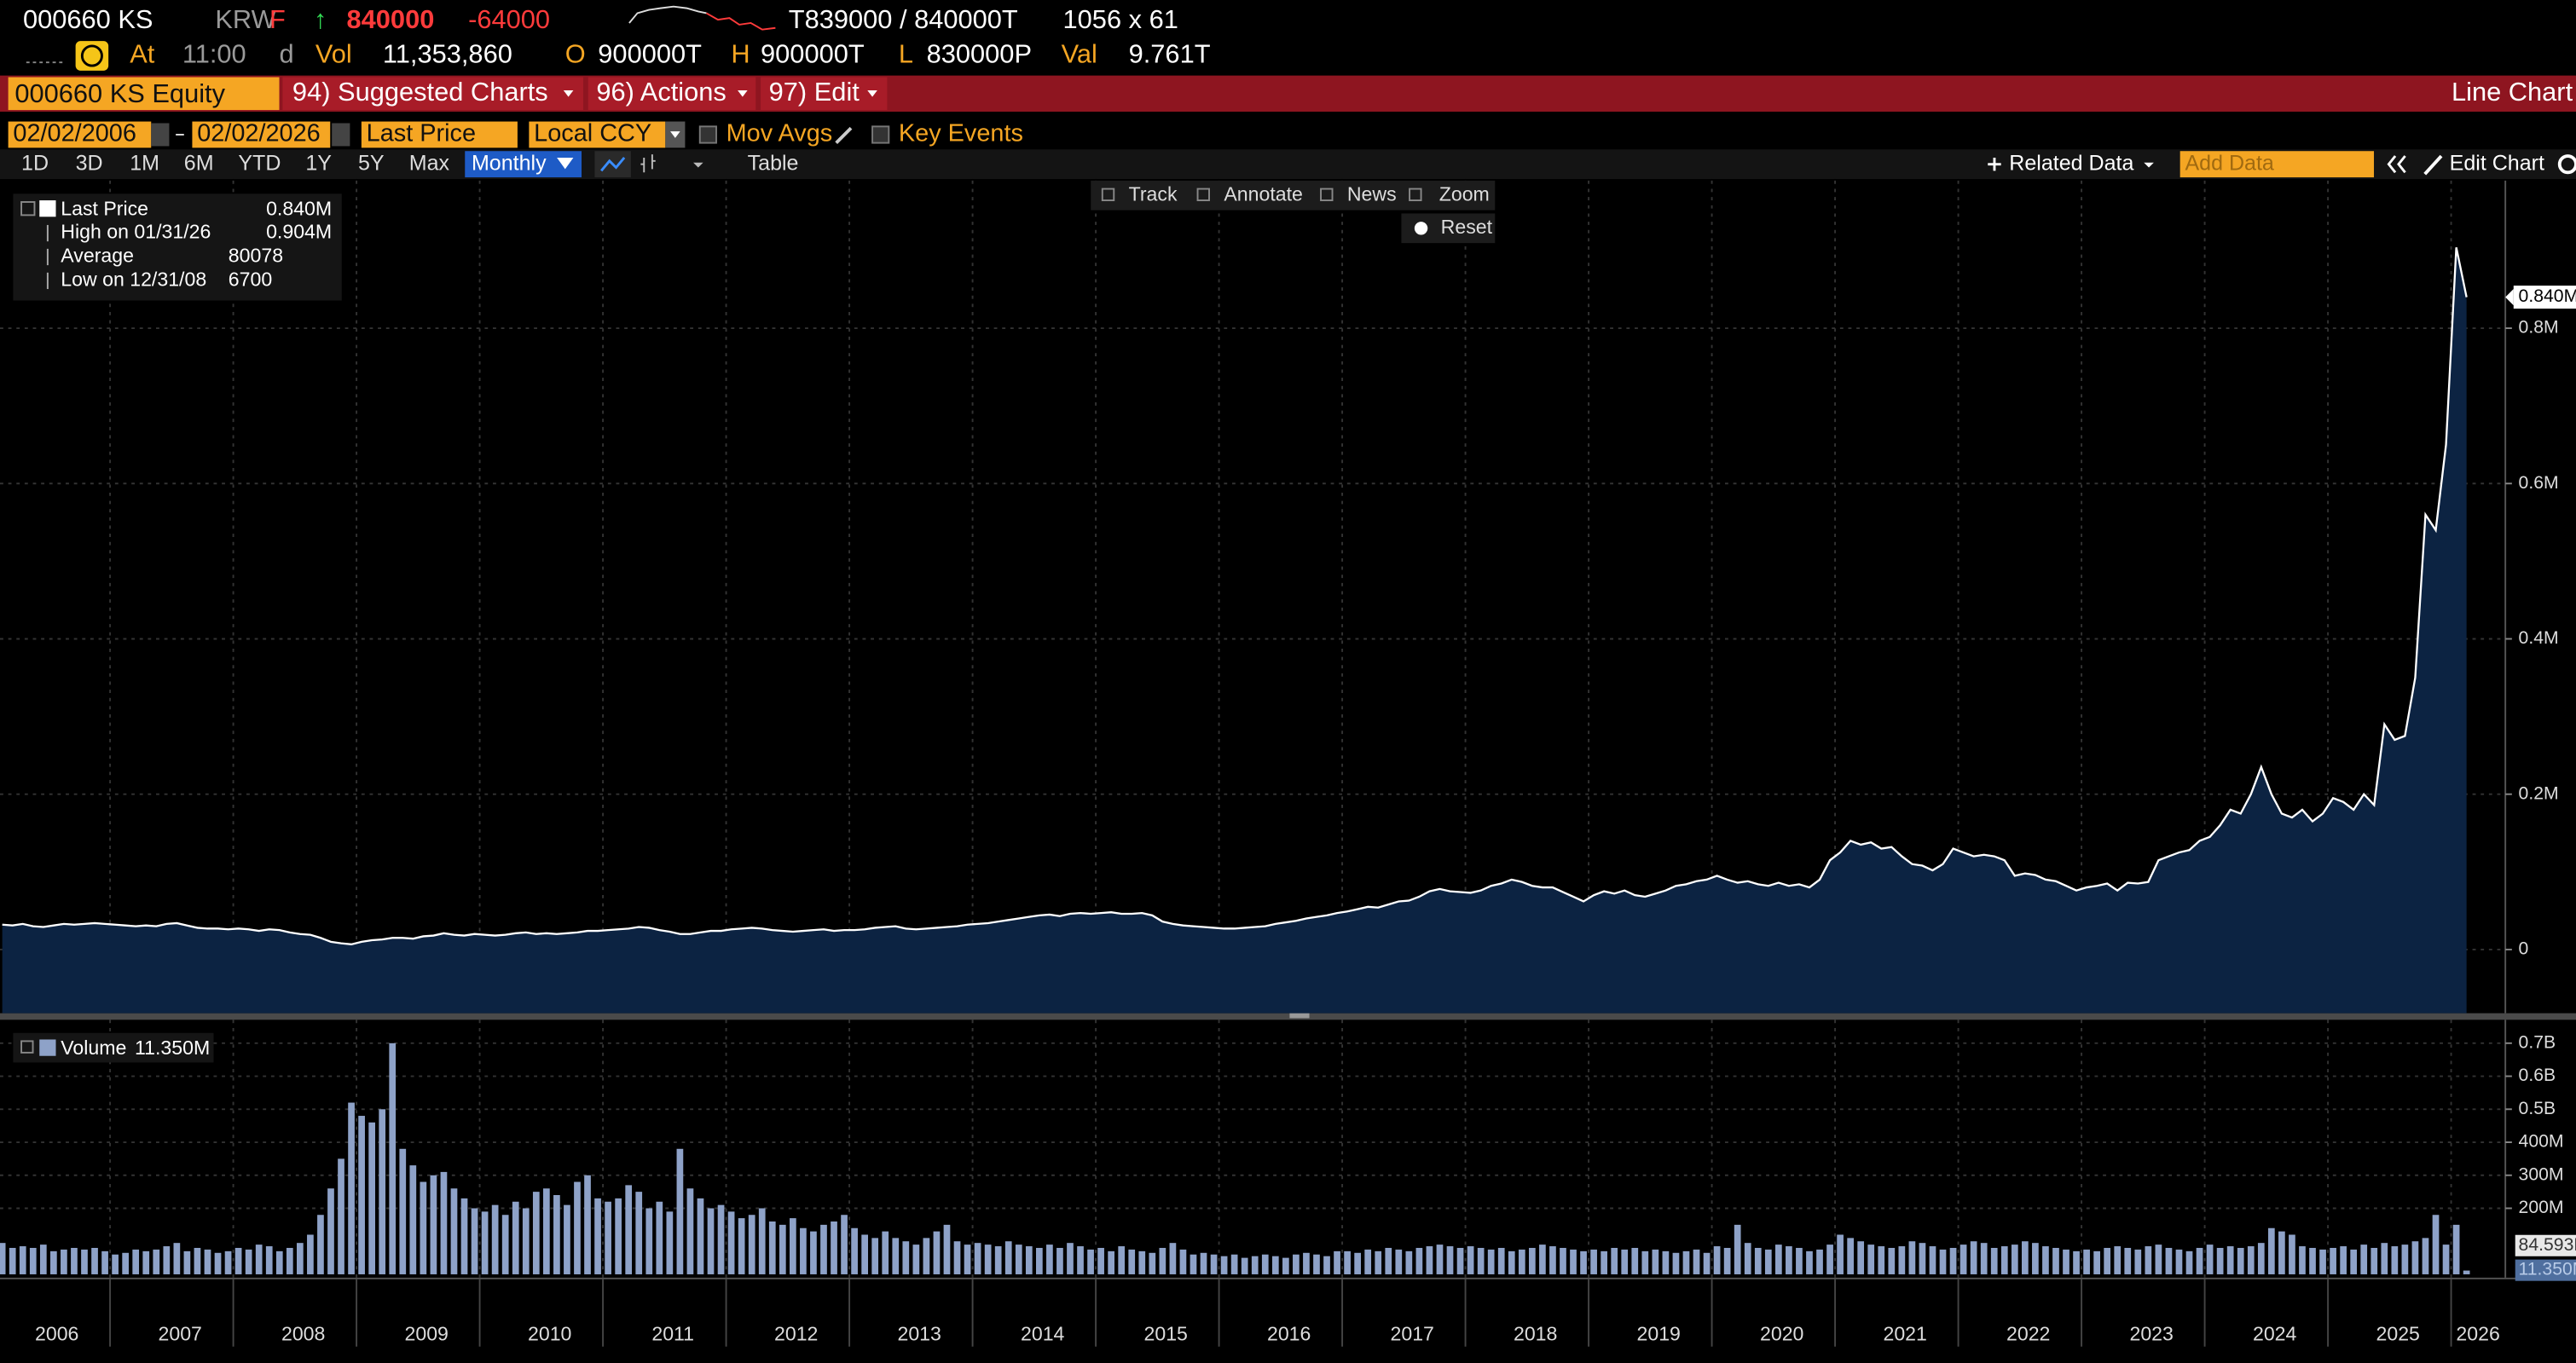  Describe the element at coordinates (1153, 193) in the screenshot. I see `tool-button: Track` at that location.